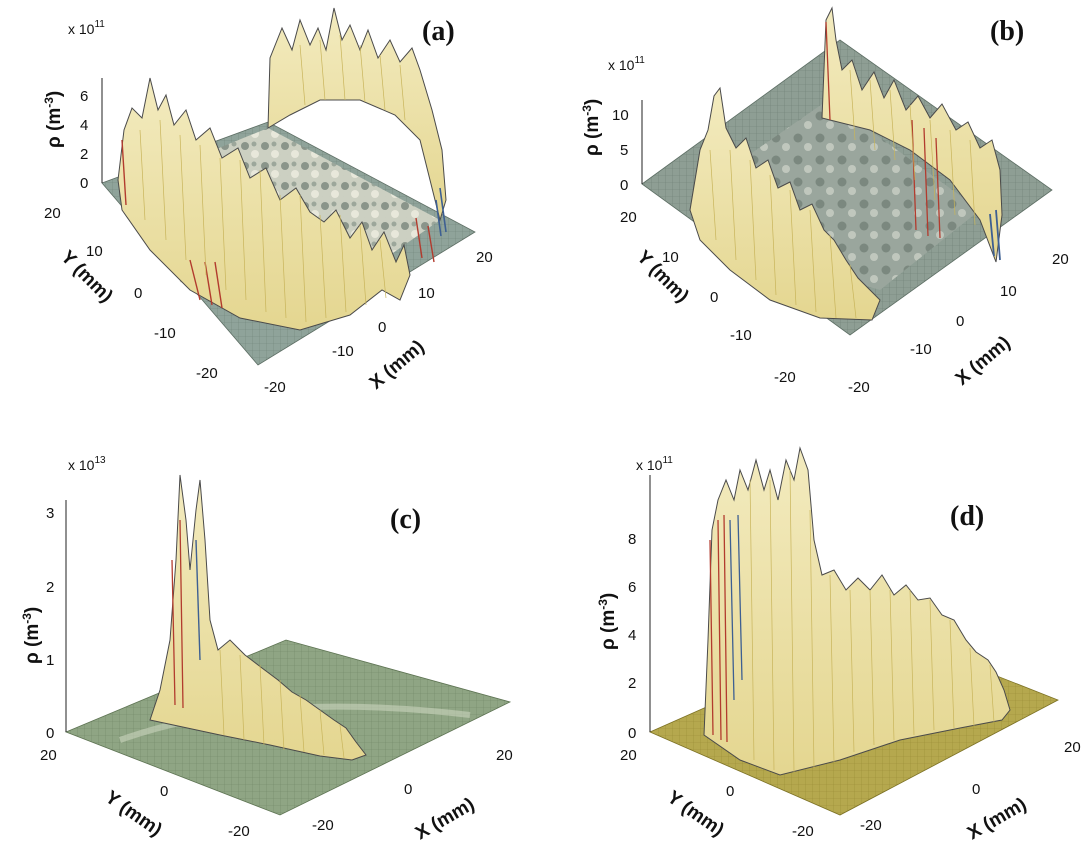 Image resolution: width=1090 pixels, height=854 pixels. Describe the element at coordinates (670, 257) in the screenshot. I see `ytick-b-1: 10` at that location.